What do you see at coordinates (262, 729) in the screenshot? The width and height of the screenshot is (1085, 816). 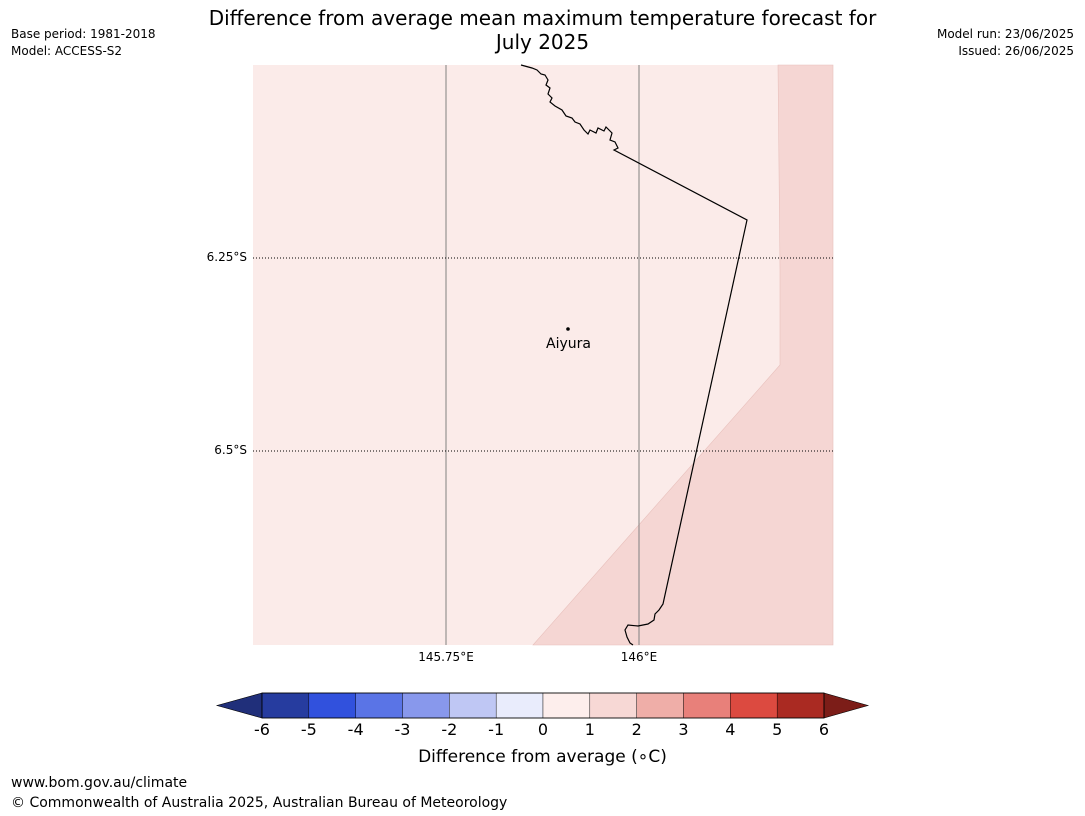 I see `colorbar-tick-label: -6` at bounding box center [262, 729].